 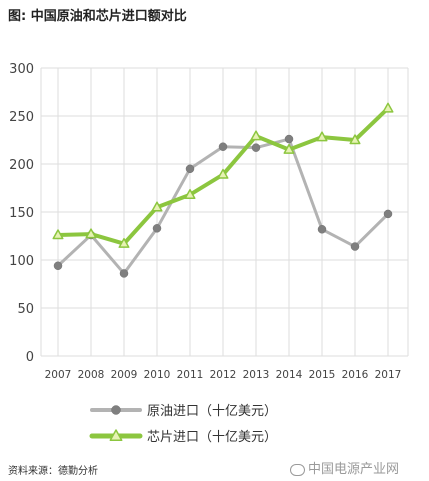 What do you see at coordinates (190, 375) in the screenshot?
I see `x-tick-label: 2011` at bounding box center [190, 375].